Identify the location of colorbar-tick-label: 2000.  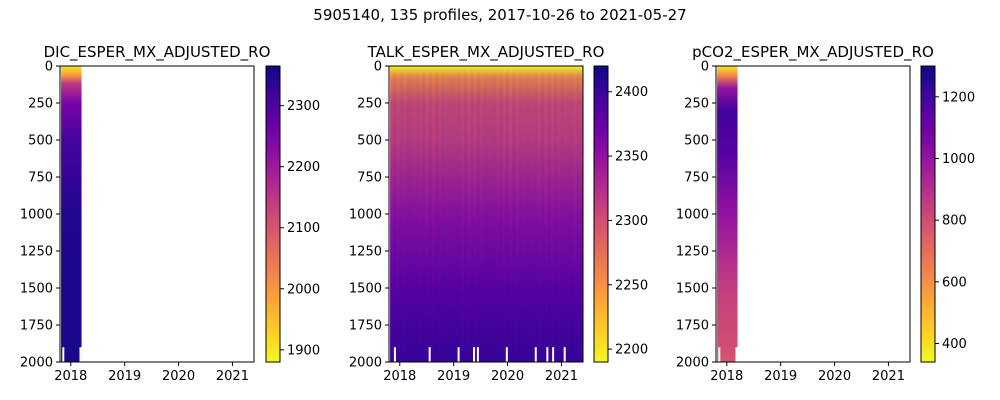
(303, 289).